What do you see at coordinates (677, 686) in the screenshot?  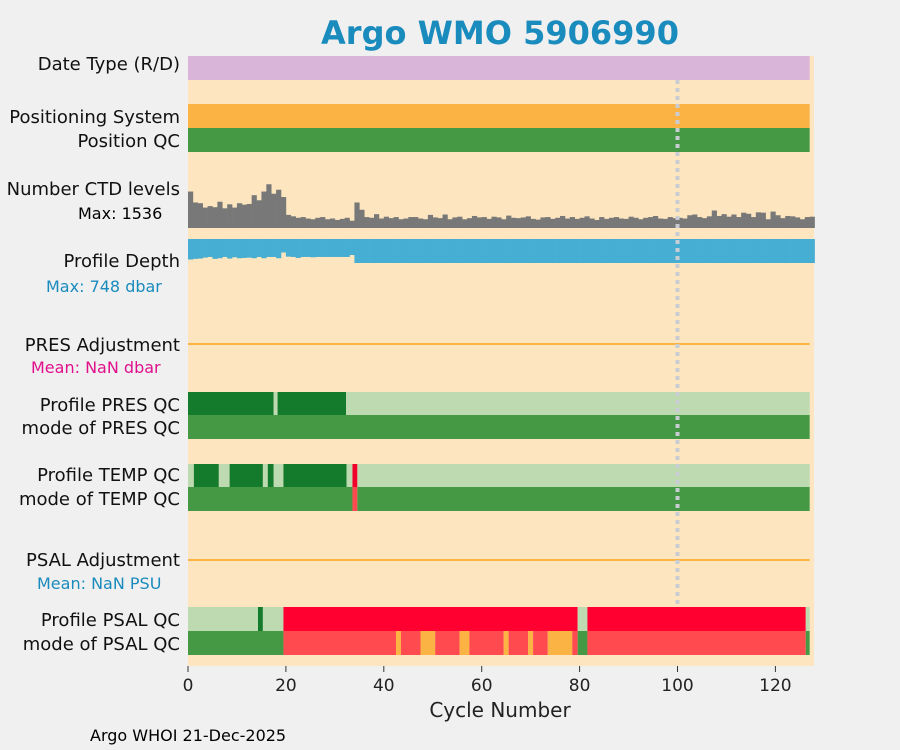 I see `x-tick-label: 100` at bounding box center [677, 686].